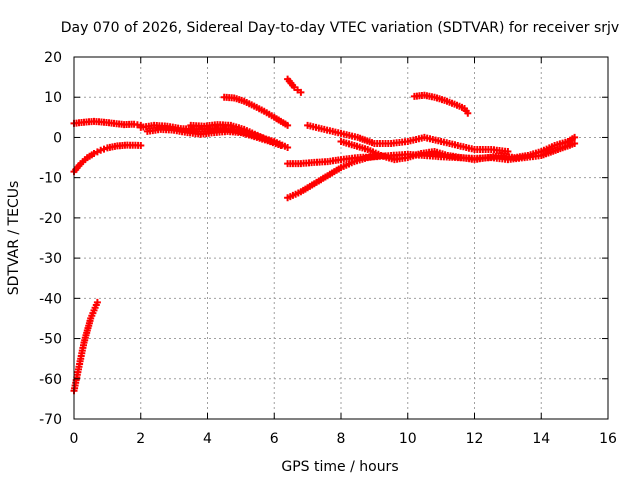 The width and height of the screenshot is (640, 480). Describe the element at coordinates (274, 439) in the screenshot. I see `x-tick-label: 6` at that location.